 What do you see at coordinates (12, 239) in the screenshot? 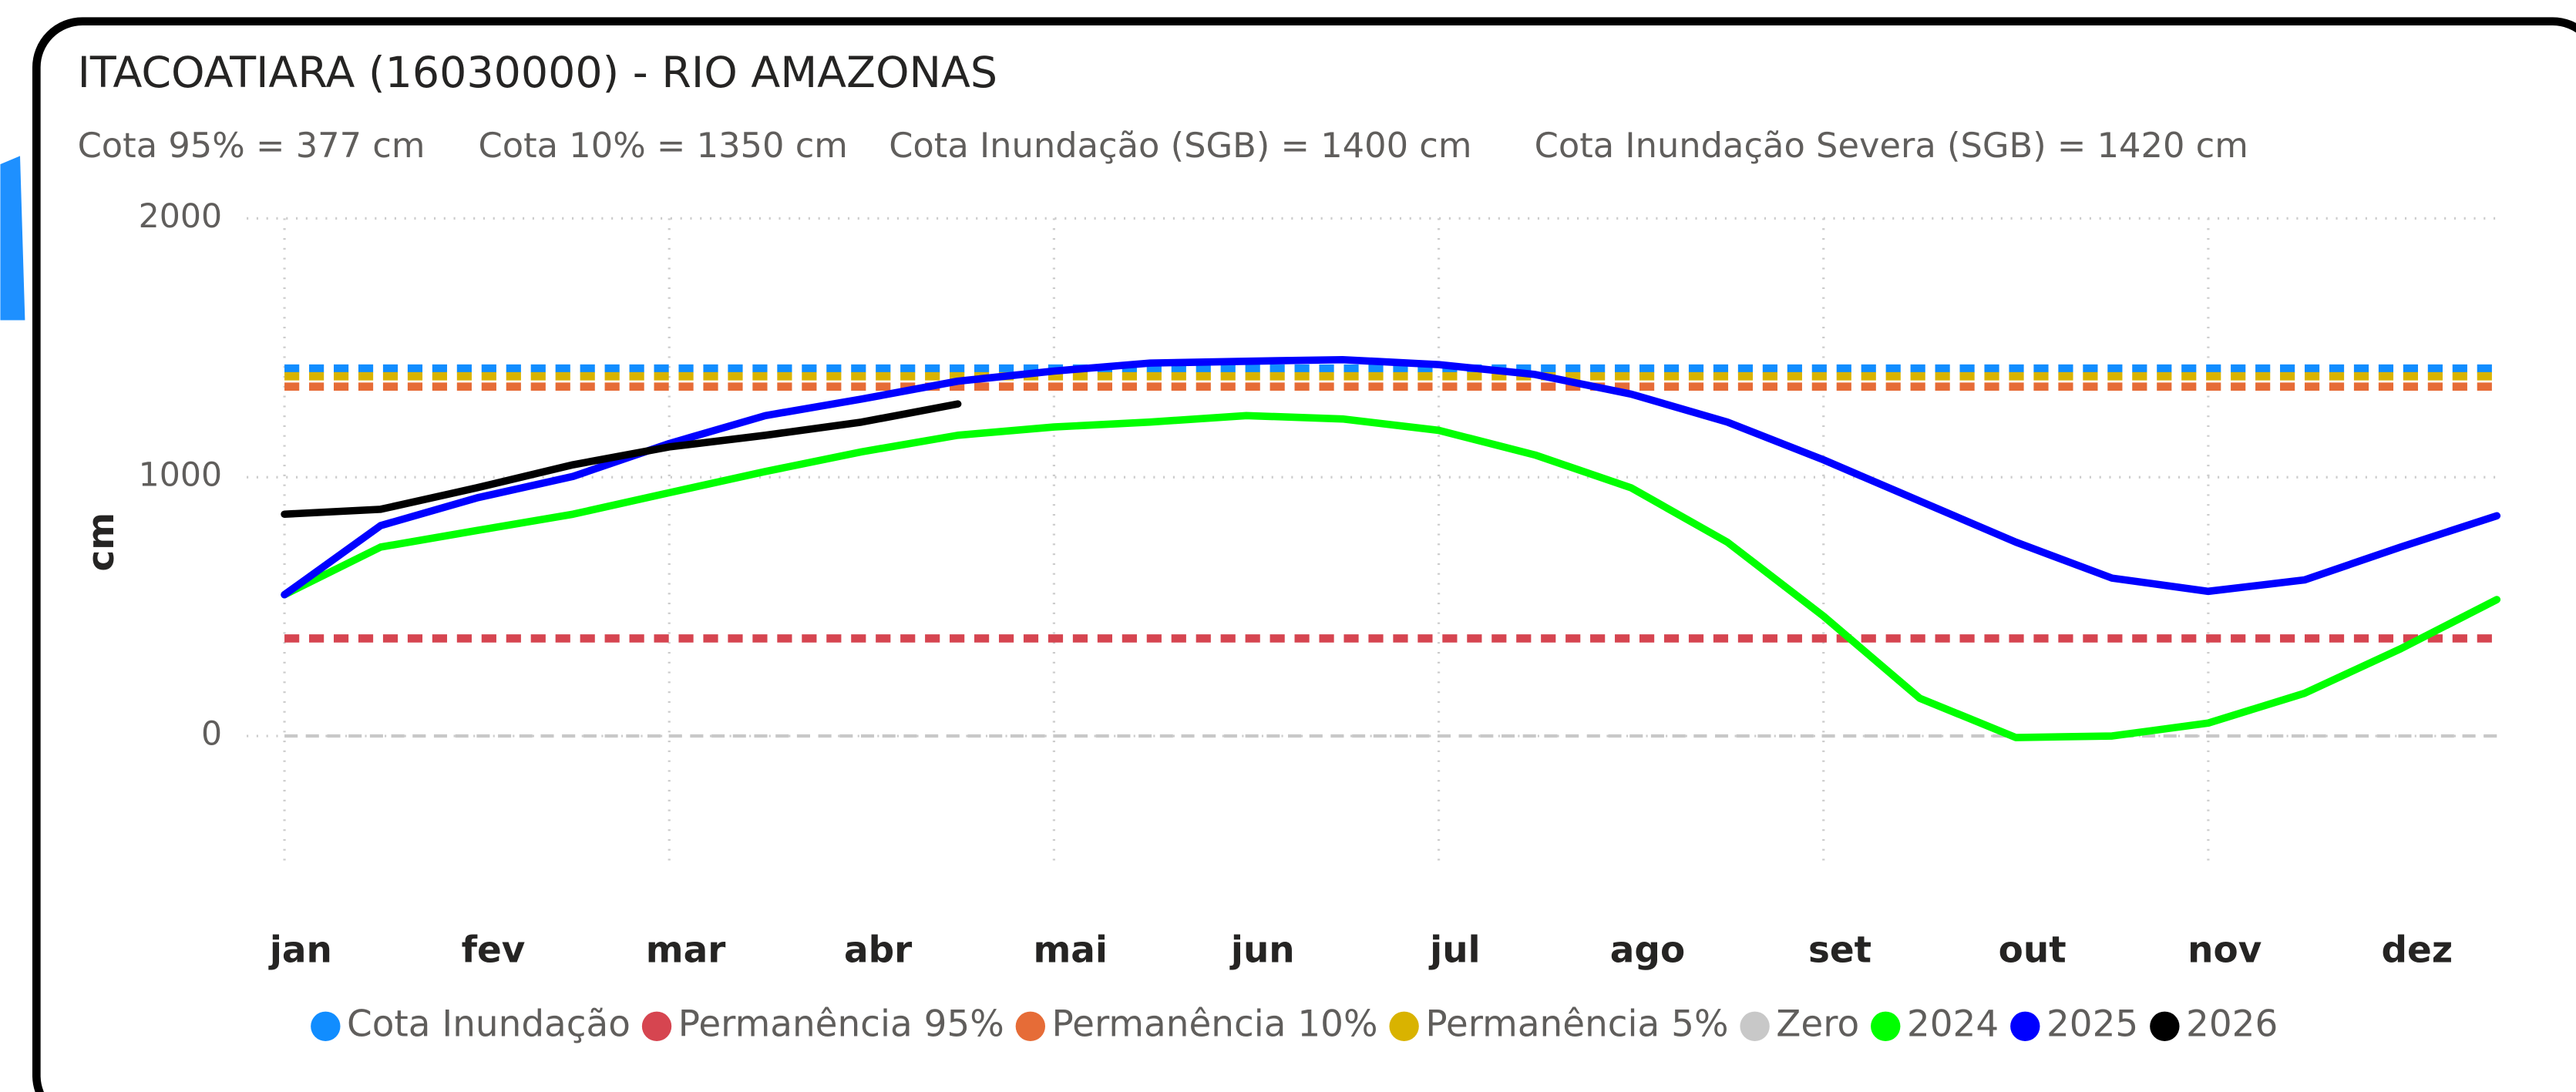
I see `side-arrow` at bounding box center [12, 239].